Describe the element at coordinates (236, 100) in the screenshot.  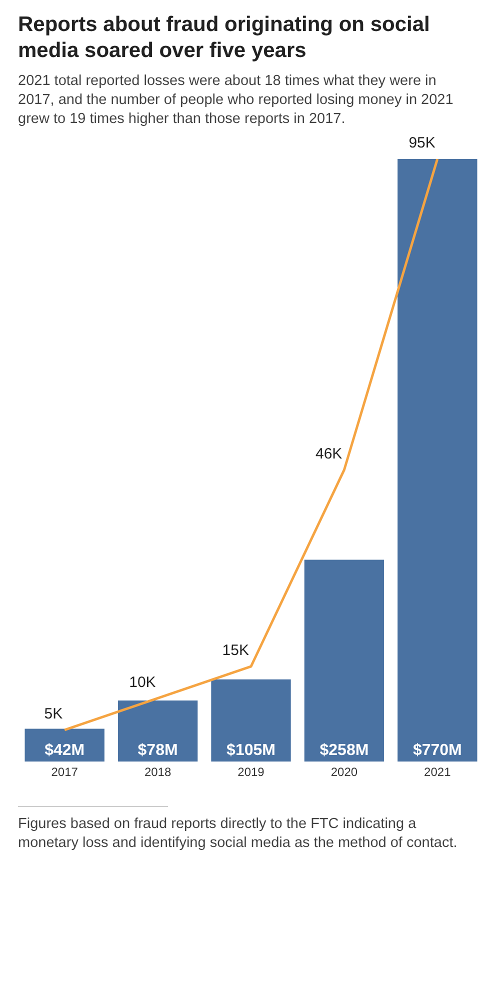
I see `chart-subtitle: 2021 total reported losses were about 18 times what they were in 2017, and the number of people who reported losing money in 2021 grew to 19 times higher than those reports in 2017.` at that location.